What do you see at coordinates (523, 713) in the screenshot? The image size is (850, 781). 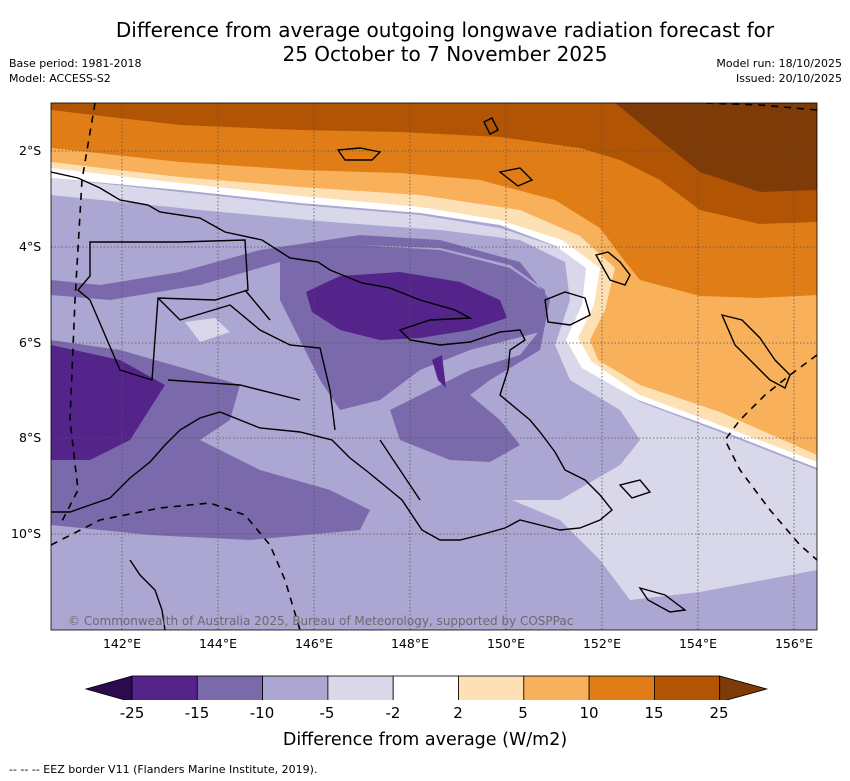 I see `colorbar-tick: 5` at bounding box center [523, 713].